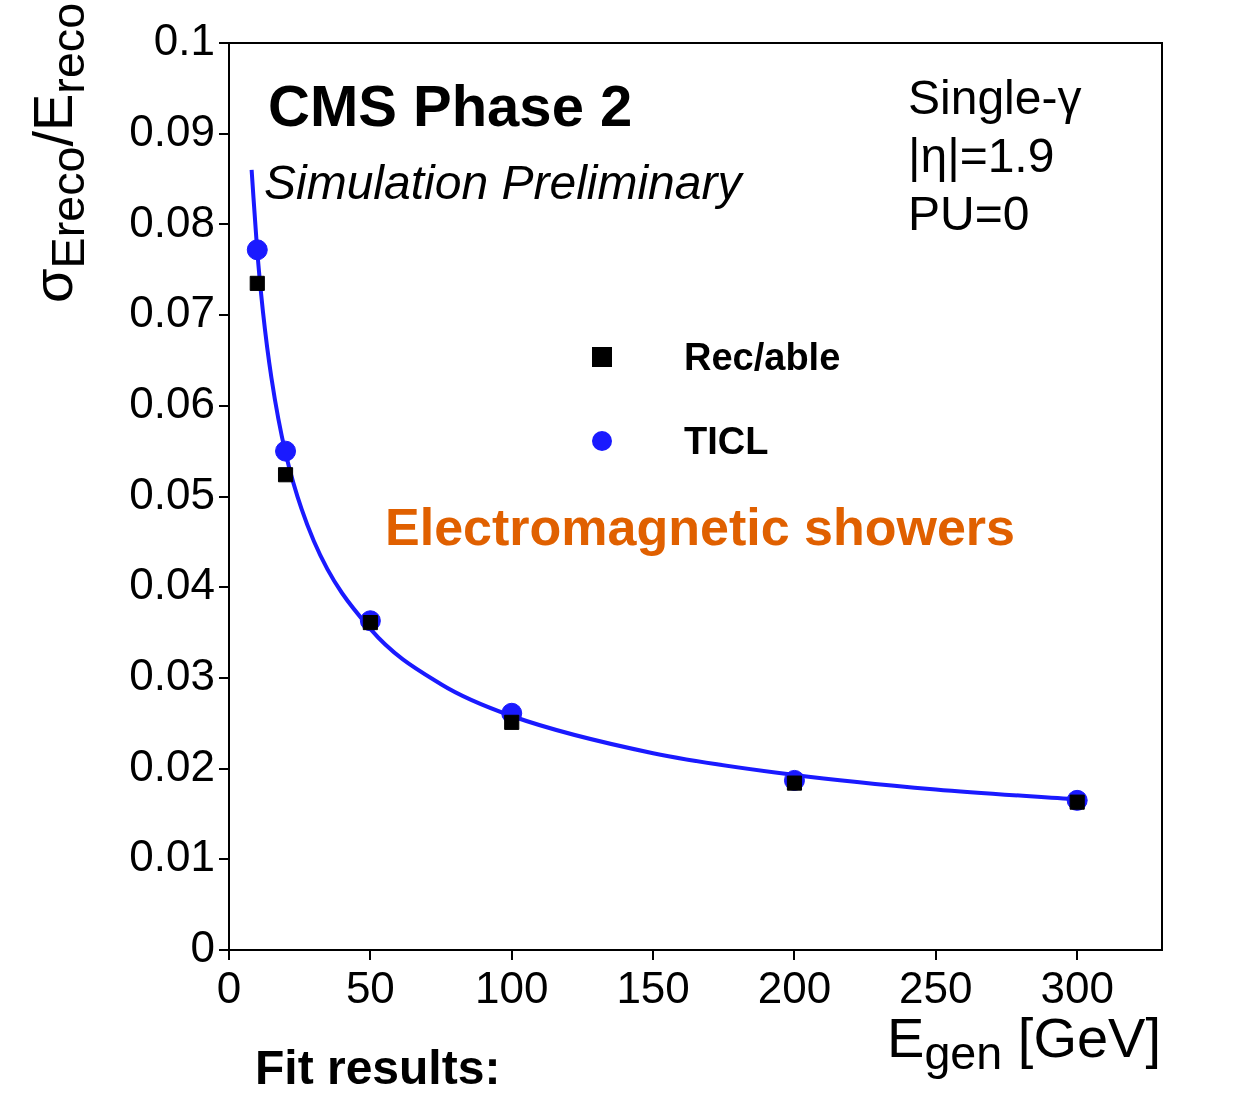  What do you see at coordinates (726, 441) in the screenshot?
I see `legend-label: TICL` at bounding box center [726, 441].